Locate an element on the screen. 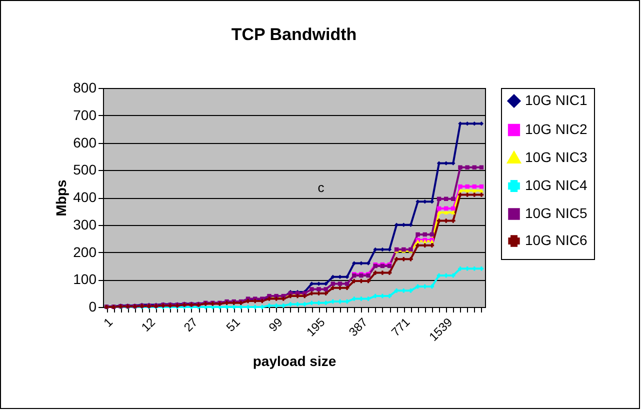 The height and width of the screenshot is (411, 642). y-tick-label: 100 is located at coordinates (85, 279).